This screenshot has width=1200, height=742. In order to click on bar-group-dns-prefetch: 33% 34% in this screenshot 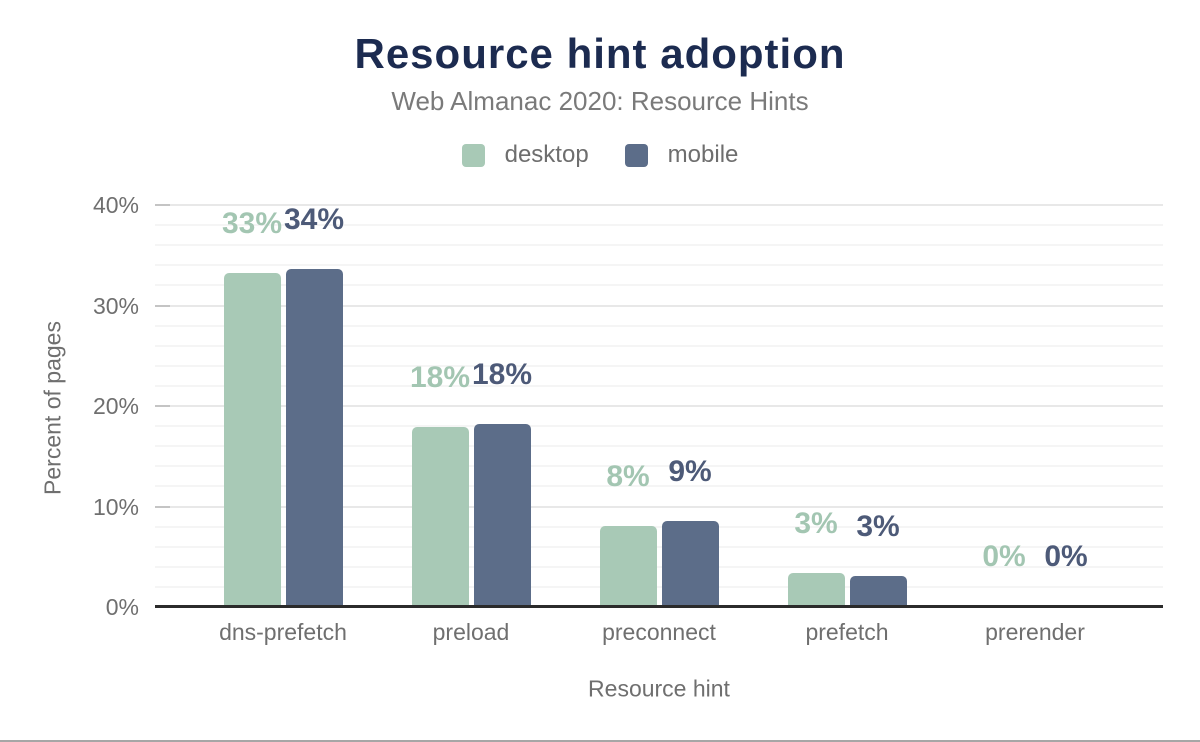, I will do `click(283, 405)`.